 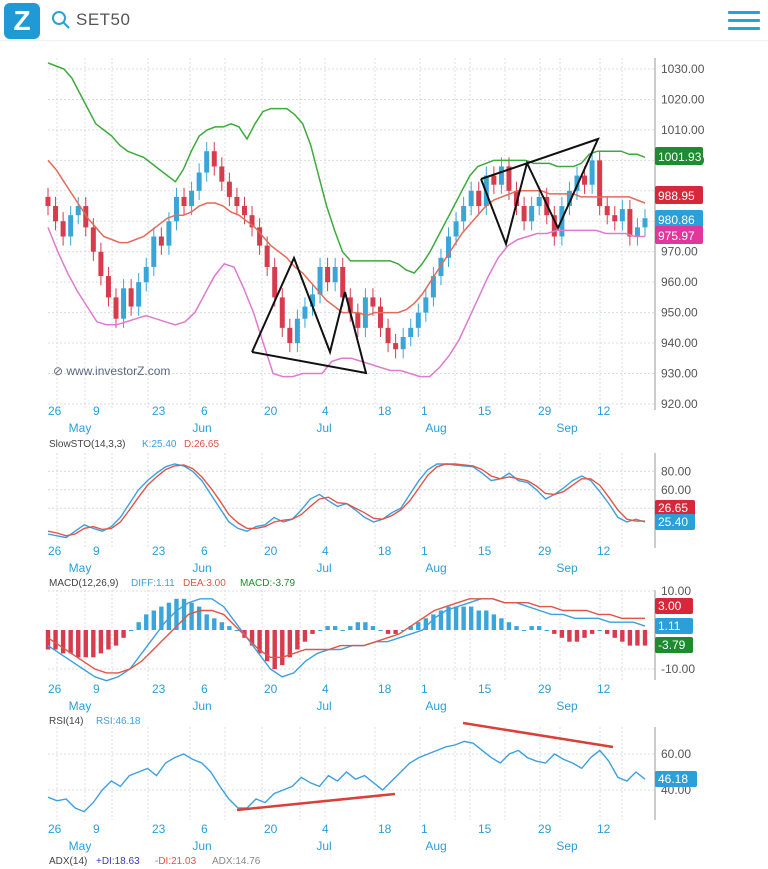 I want to click on y-tick-label: -10.00, so click(x=678, y=669).